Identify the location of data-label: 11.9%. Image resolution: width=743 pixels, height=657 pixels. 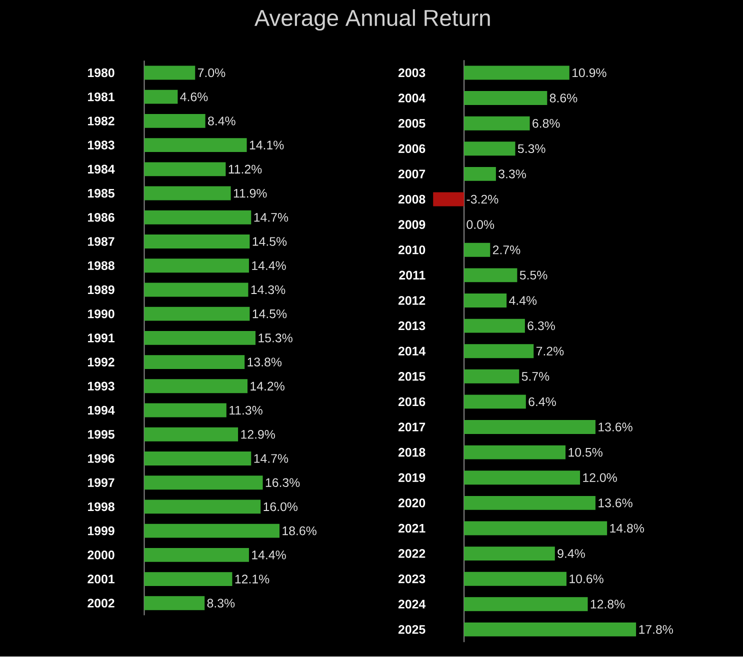
(250, 193).